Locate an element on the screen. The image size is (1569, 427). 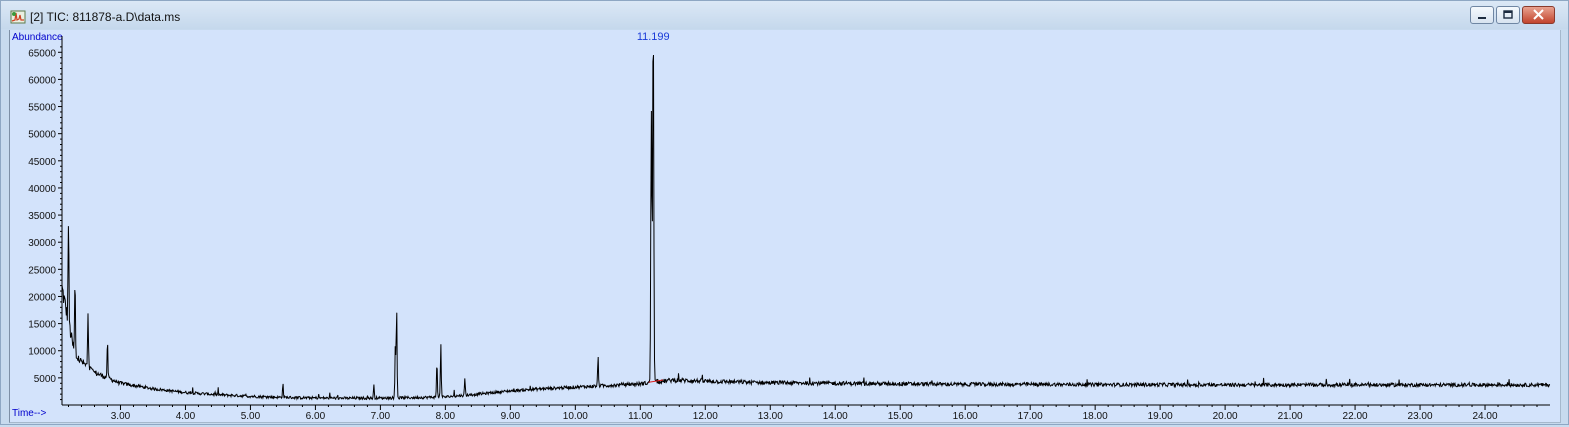
x-tick-label: 5.00 is located at coordinates (251, 416).